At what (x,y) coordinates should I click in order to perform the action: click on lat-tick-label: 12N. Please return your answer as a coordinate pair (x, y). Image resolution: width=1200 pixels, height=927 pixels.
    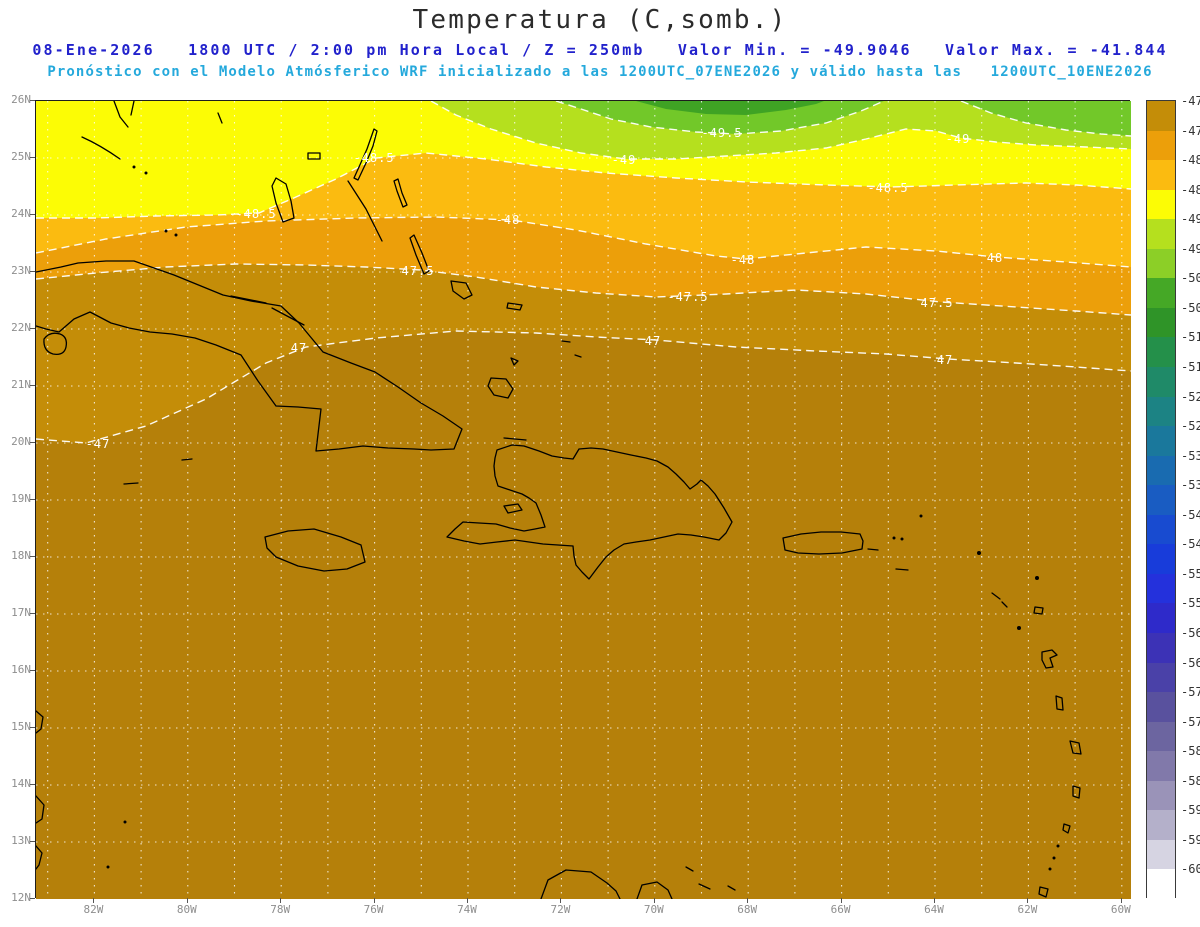
    Looking at the image, I should click on (21, 897).